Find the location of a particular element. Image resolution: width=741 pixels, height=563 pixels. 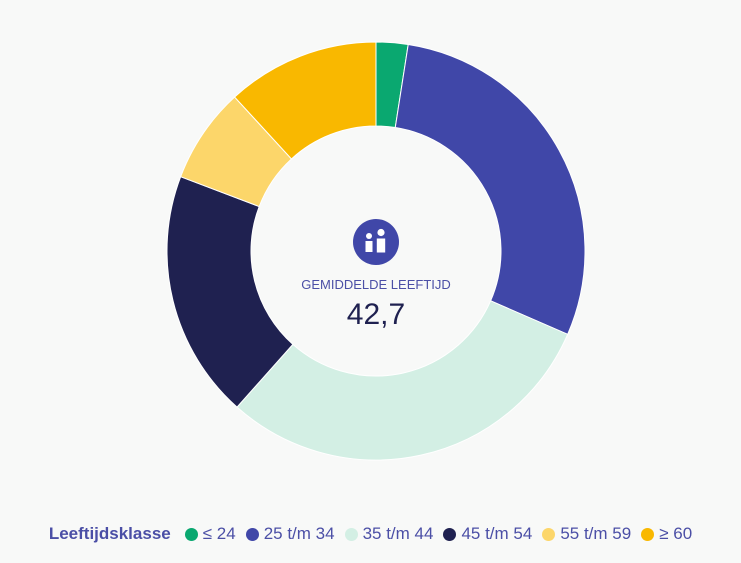

legend-item-35-44: 35 t/m 44 is located at coordinates (389, 534).